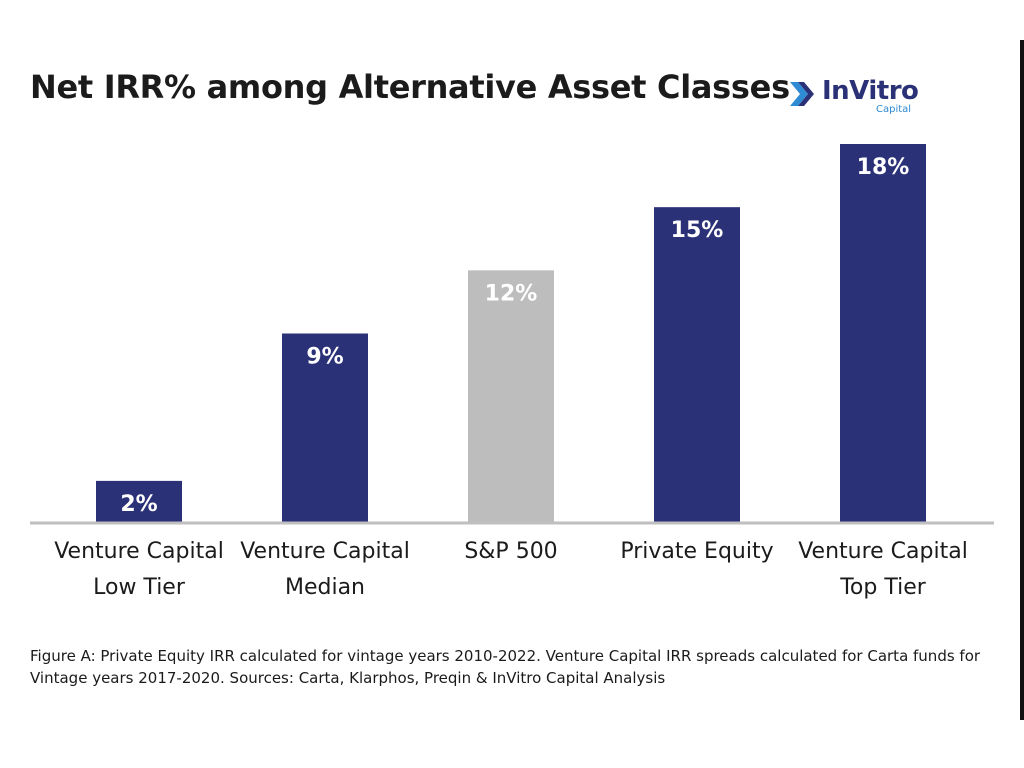 The width and height of the screenshot is (1024, 768). Describe the element at coordinates (883, 587) in the screenshot. I see `category-label-5-line-2: Top Tier` at that location.